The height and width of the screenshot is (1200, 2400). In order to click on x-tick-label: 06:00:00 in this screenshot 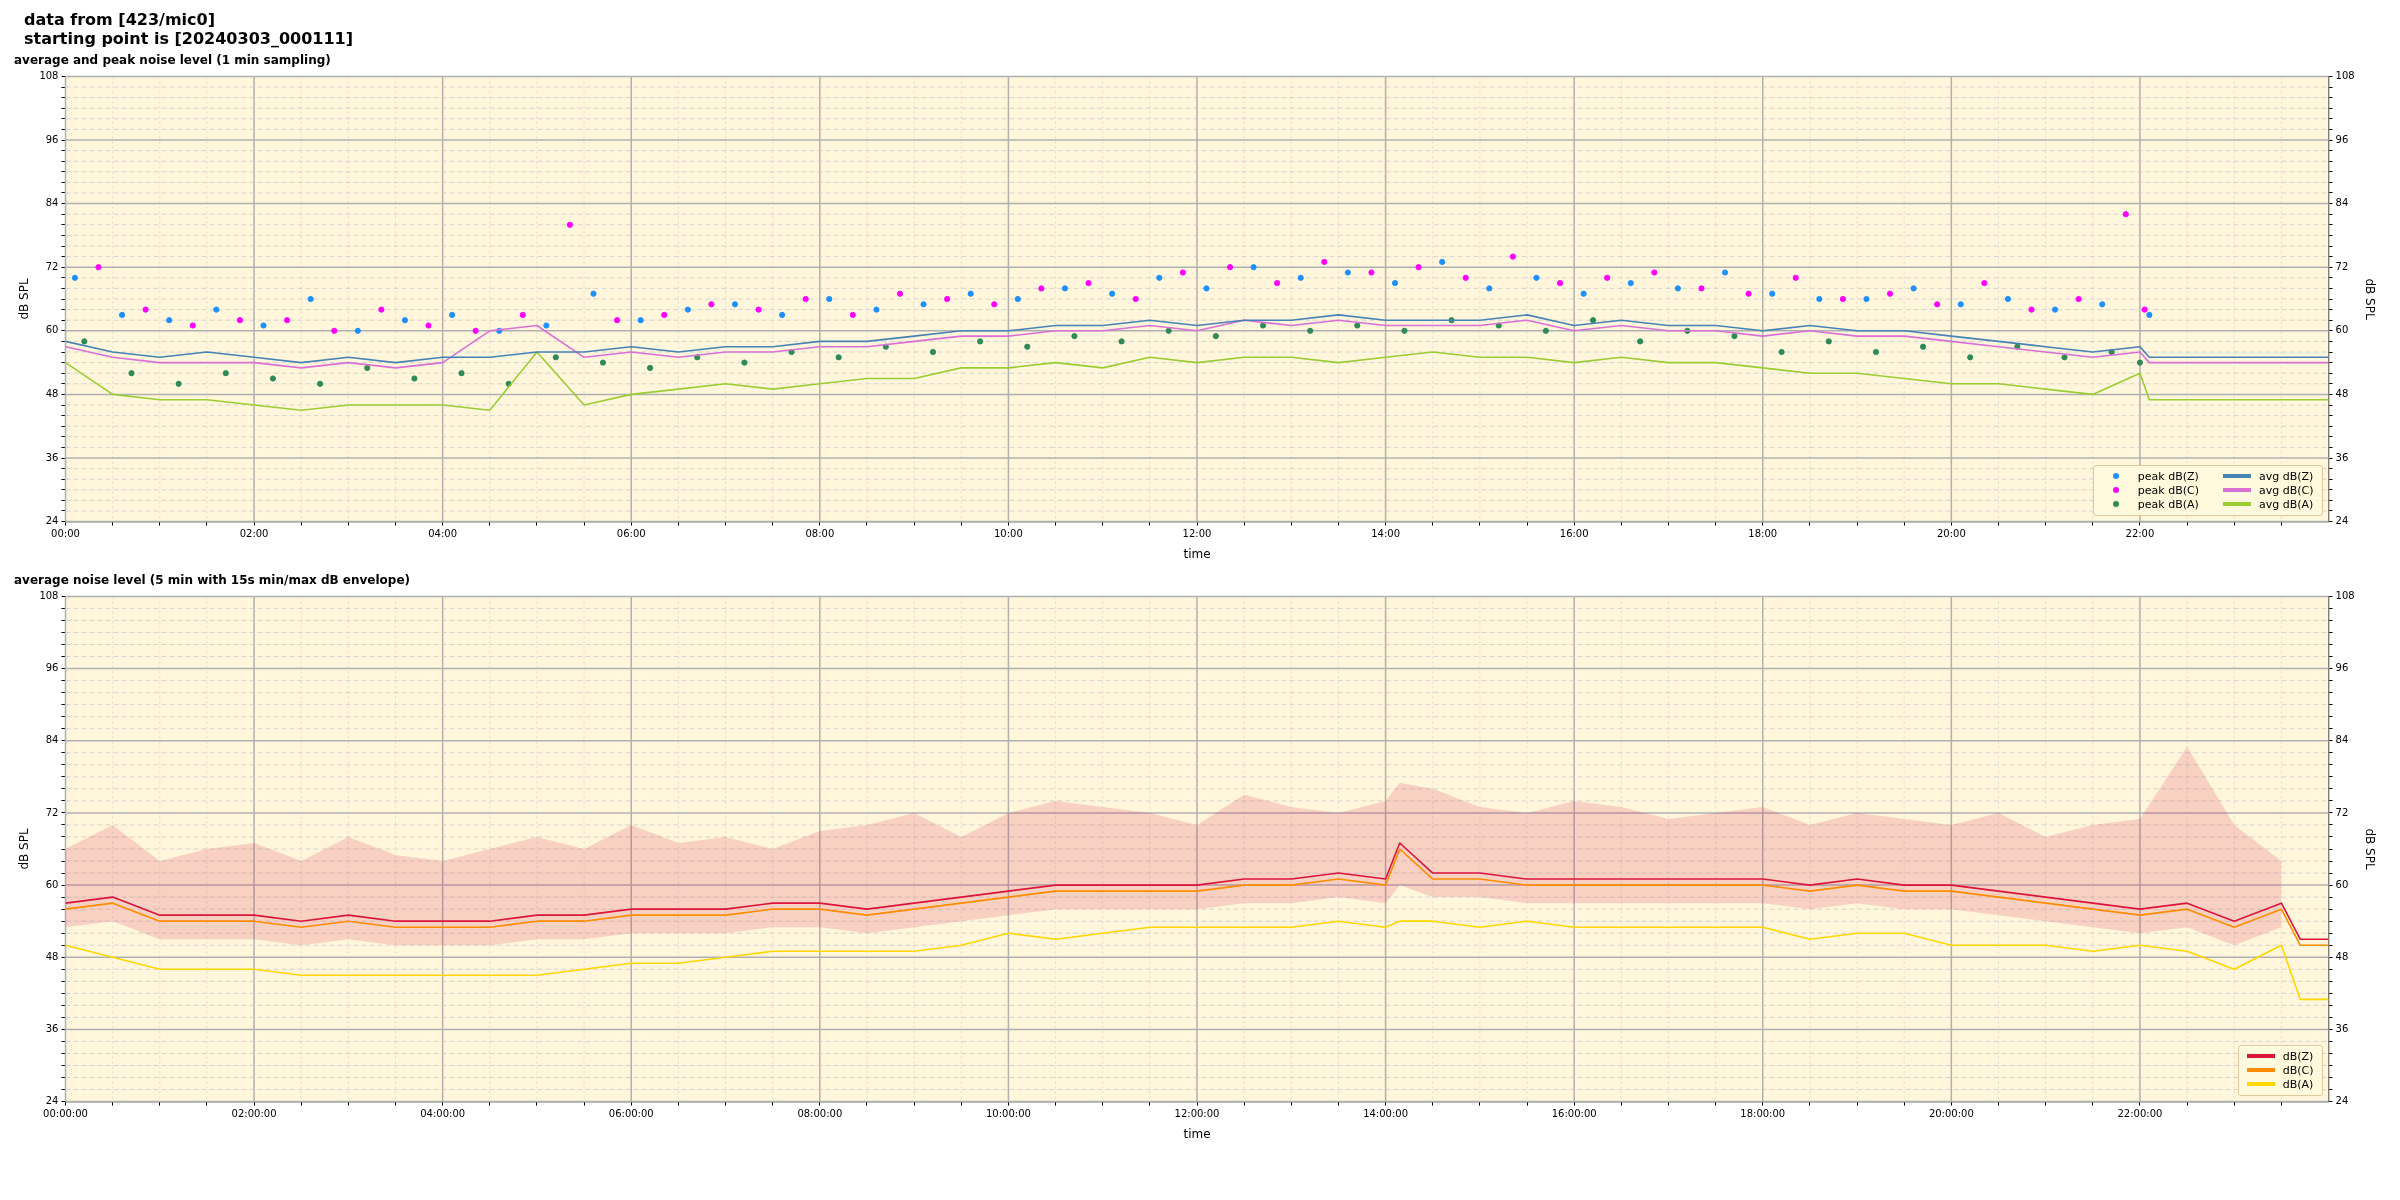, I will do `click(631, 1114)`.